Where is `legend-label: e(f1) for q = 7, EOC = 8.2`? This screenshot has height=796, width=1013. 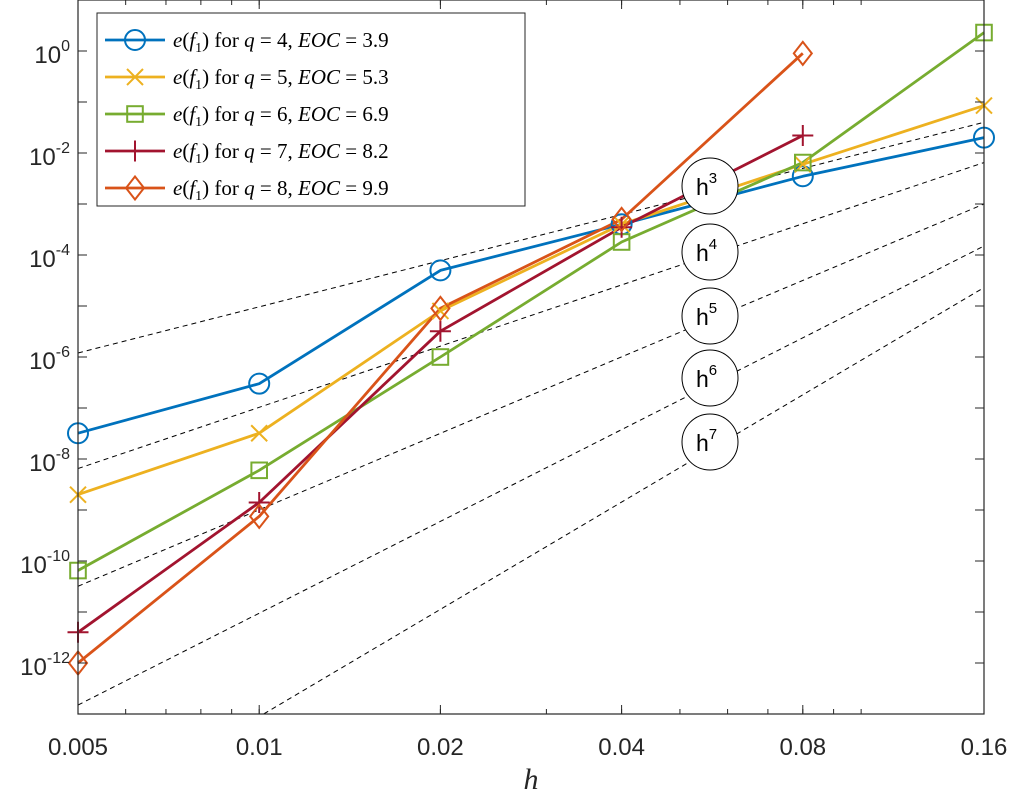 legend-label: e(f1) for q = 7, EOC = 8.2 is located at coordinates (281, 153).